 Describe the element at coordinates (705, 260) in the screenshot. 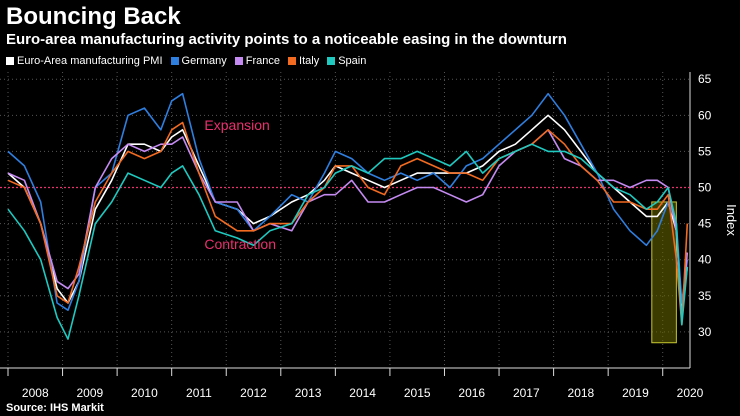

I see `y-tick-label: 40` at that location.